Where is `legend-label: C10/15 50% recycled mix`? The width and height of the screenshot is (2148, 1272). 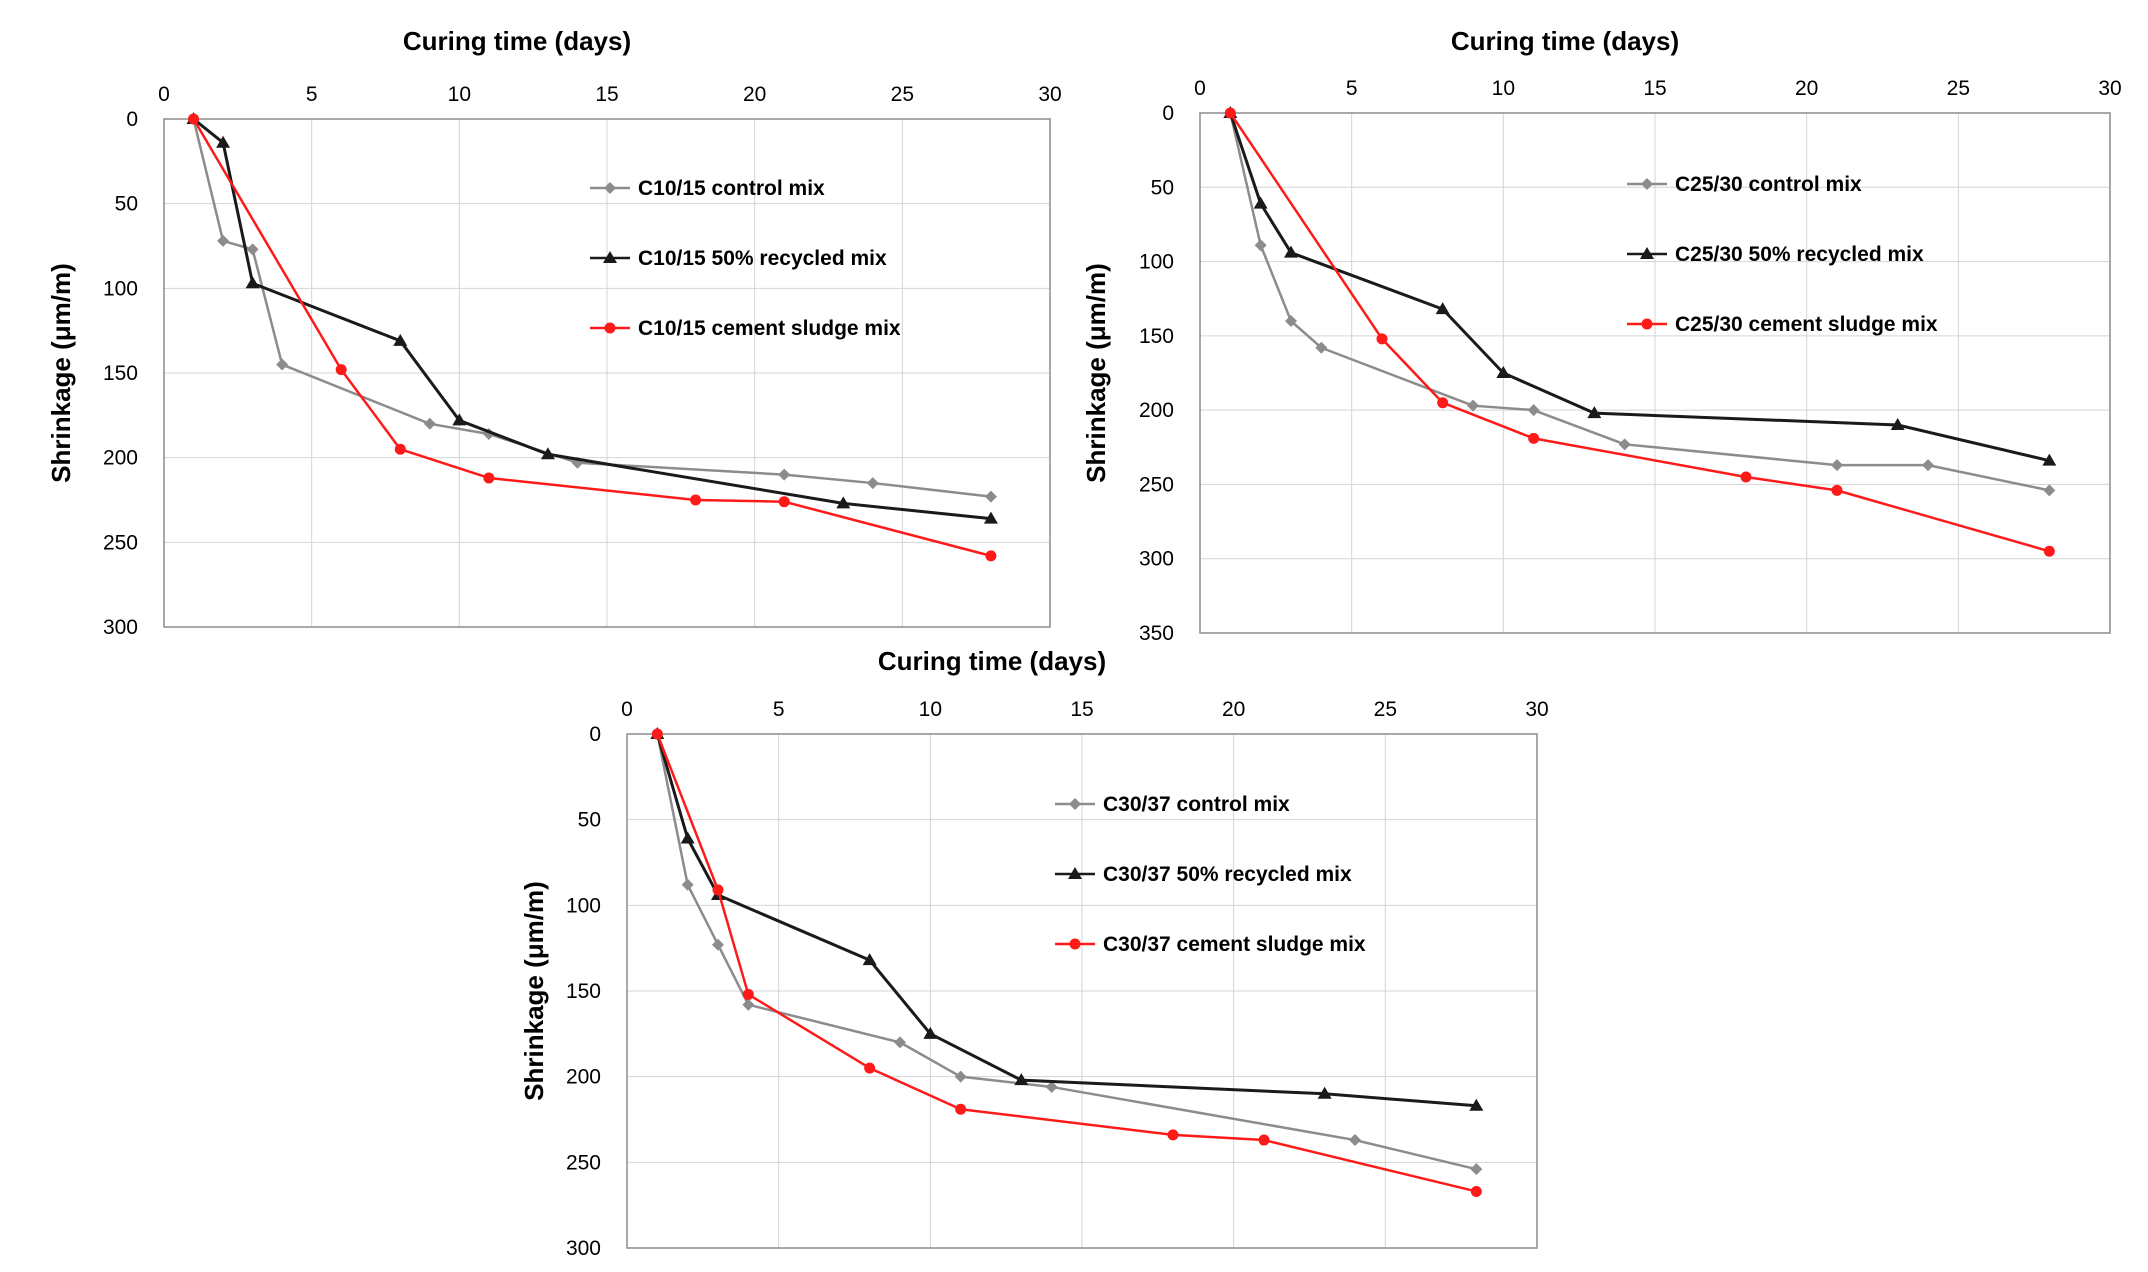 legend-label: C10/15 50% recycled mix is located at coordinates (762, 258).